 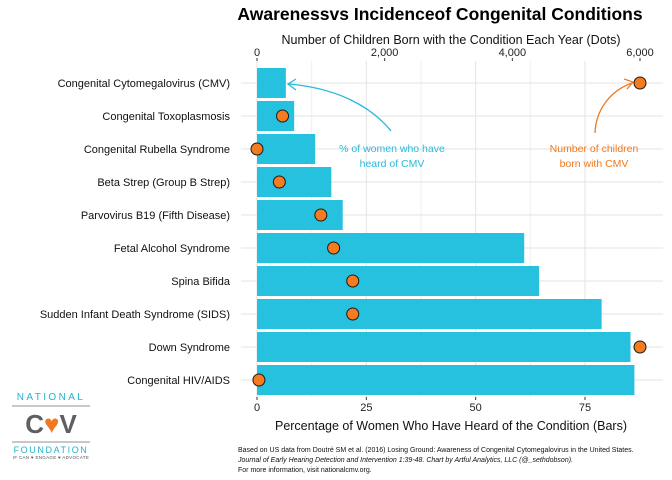 What do you see at coordinates (613, 108) in the screenshot?
I see `dots-annotation-arrow` at bounding box center [613, 108].